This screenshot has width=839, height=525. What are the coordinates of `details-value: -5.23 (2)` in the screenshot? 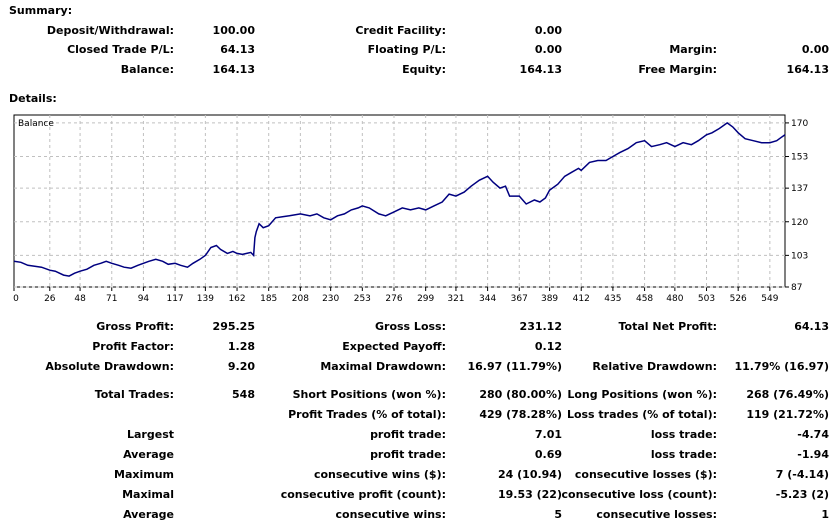 It's located at (802, 494).